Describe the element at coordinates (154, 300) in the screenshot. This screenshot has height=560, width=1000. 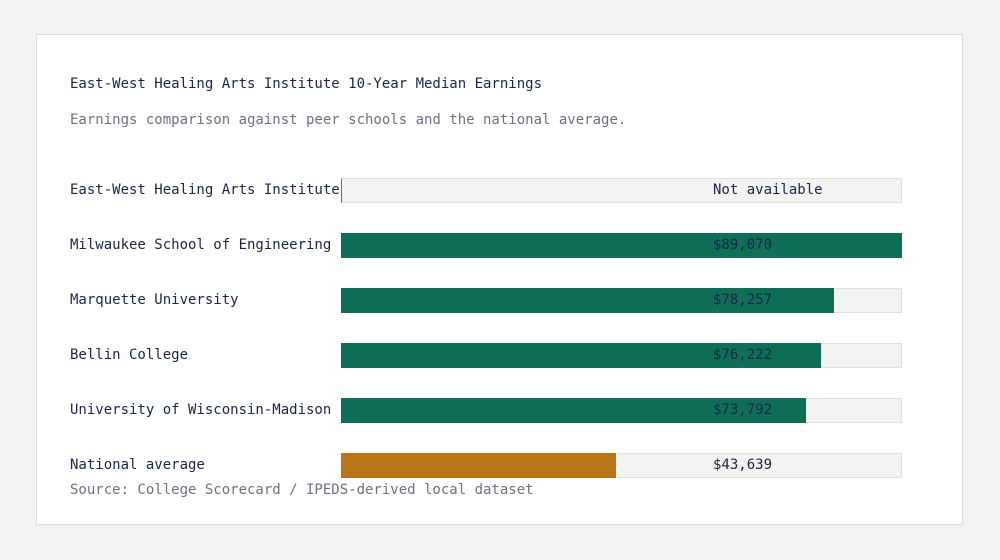
I see `bar-category-label: Marquette University` at that location.